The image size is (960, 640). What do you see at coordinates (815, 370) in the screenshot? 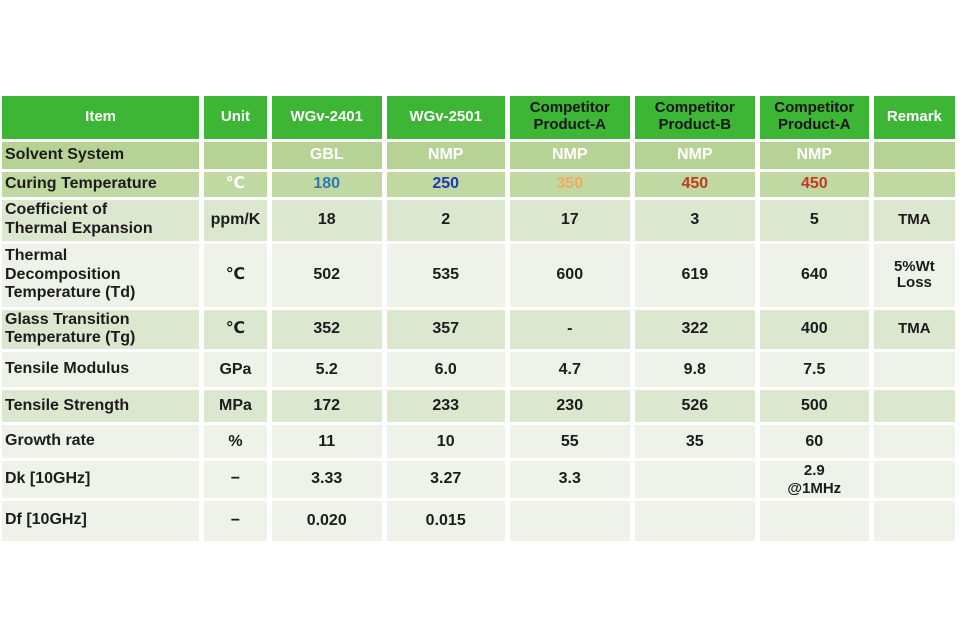
I see `value-cell: 7.5` at bounding box center [815, 370].